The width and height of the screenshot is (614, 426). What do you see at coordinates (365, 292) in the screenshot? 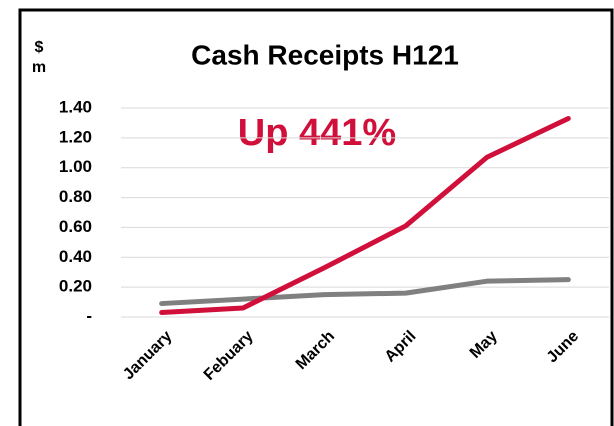
I see `series-line` at bounding box center [365, 292].